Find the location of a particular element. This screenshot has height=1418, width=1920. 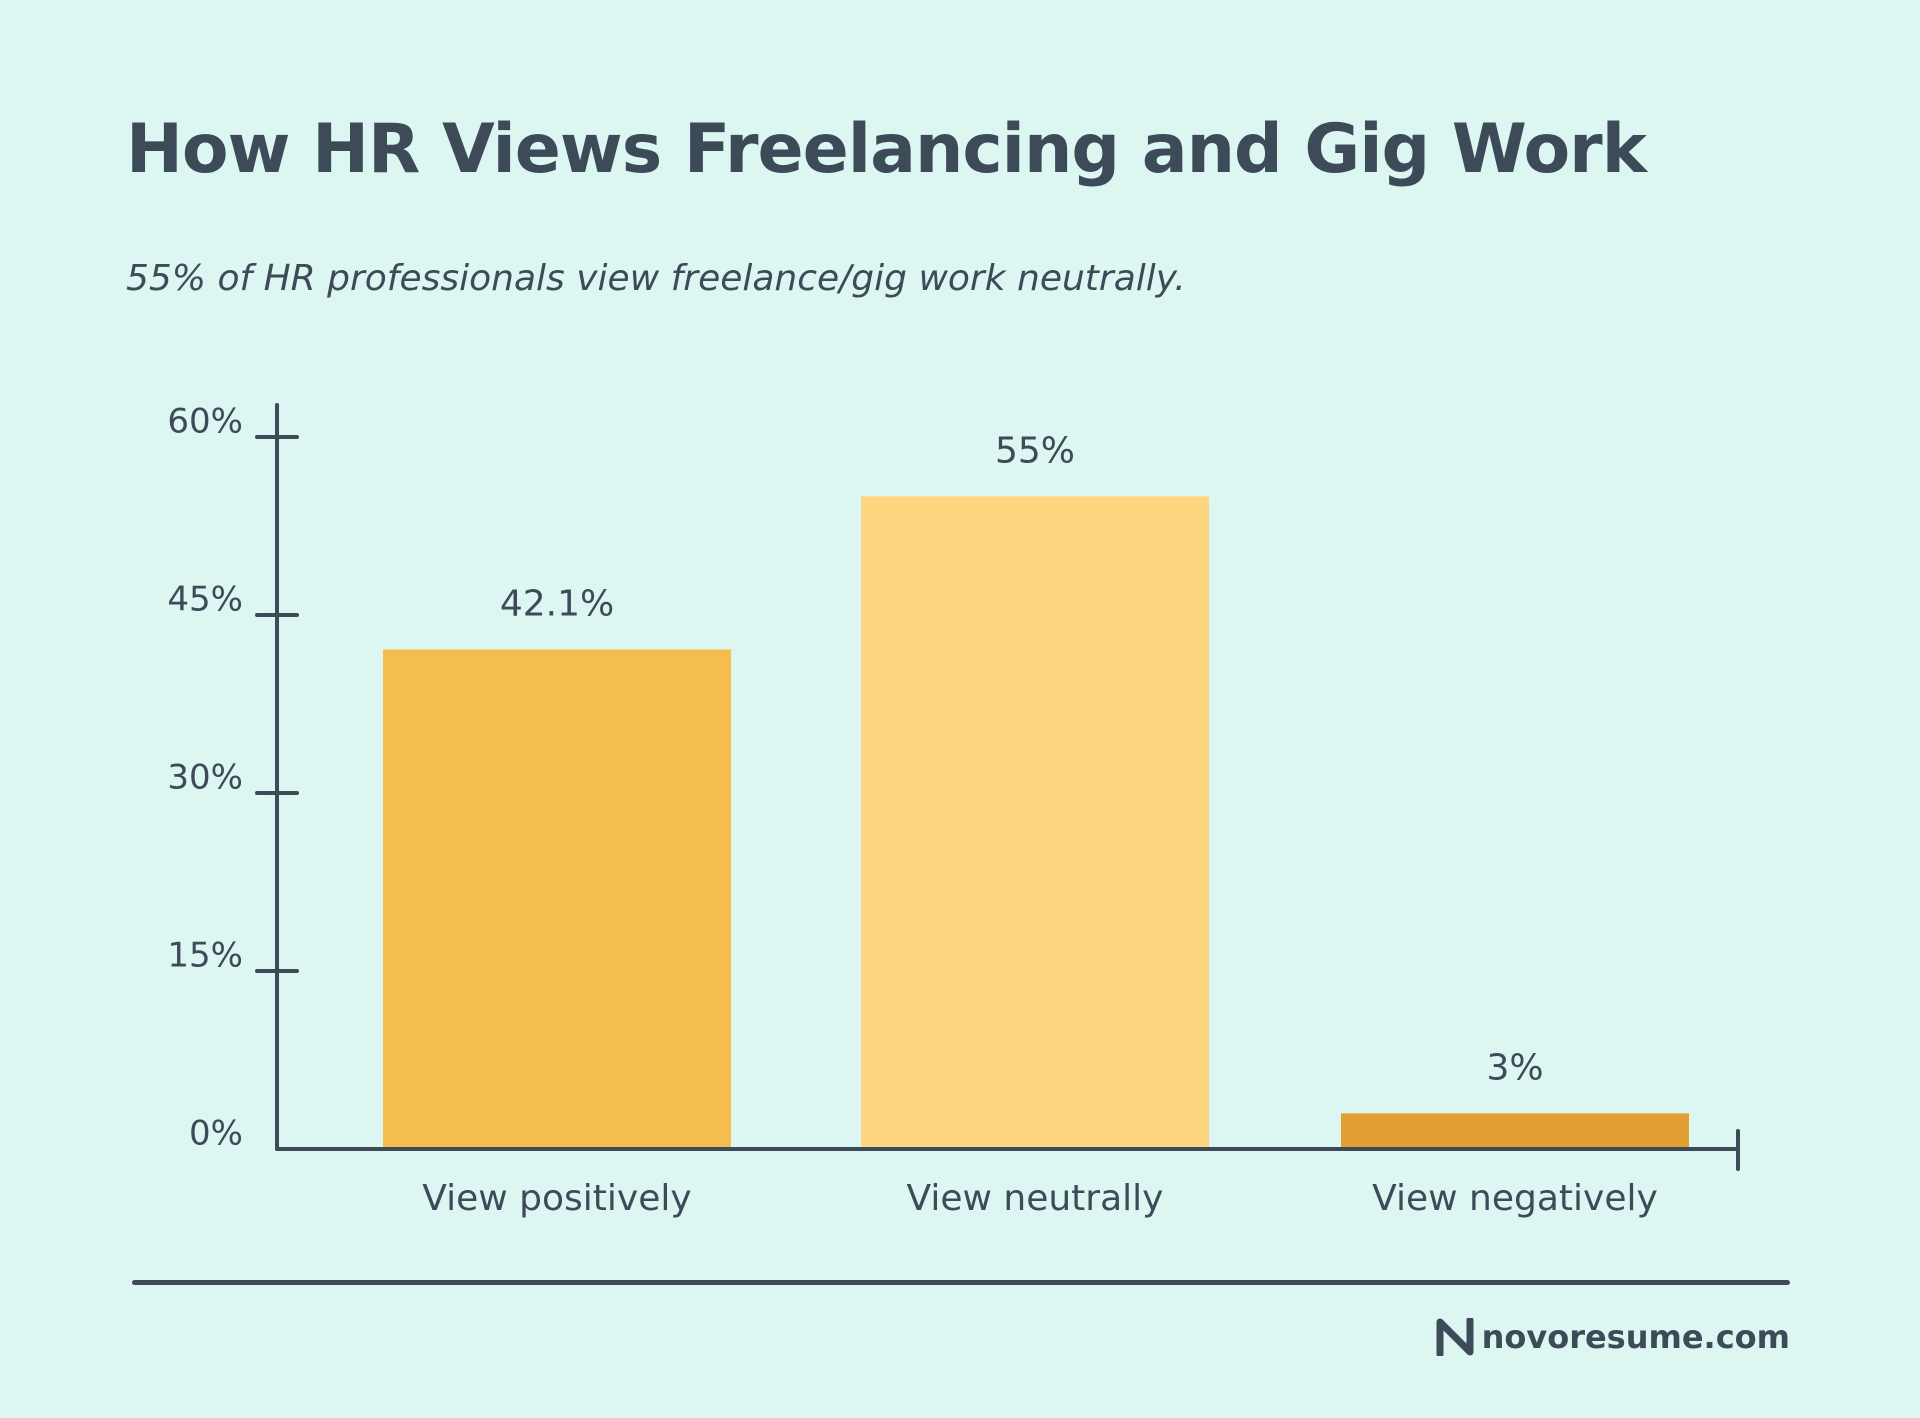

data-label-1: 42.1% is located at coordinates (557, 603).